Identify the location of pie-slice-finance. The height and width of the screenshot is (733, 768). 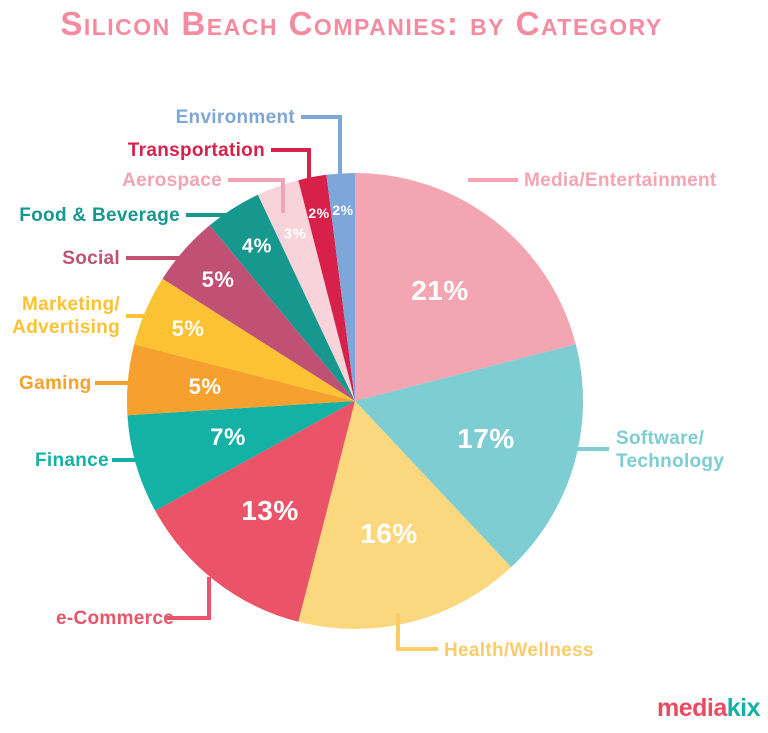
(241, 456).